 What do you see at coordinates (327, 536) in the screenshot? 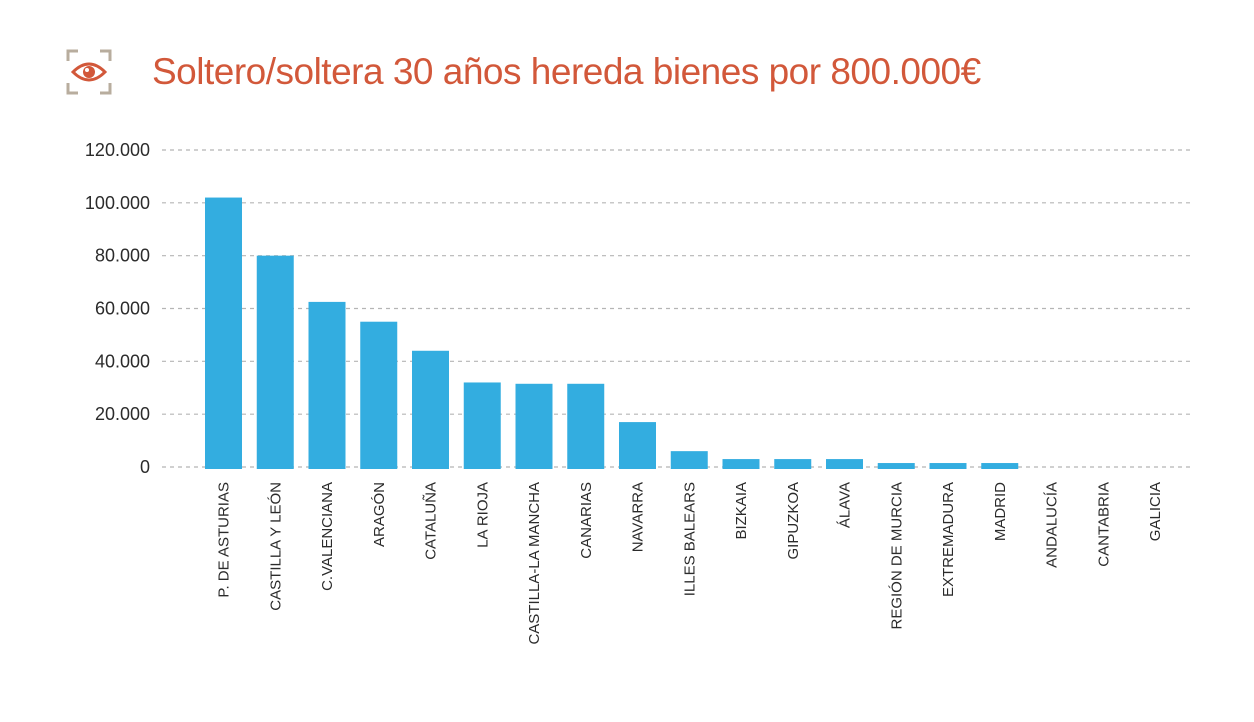
I see `x-tick-label: C.VALENCIANA` at bounding box center [327, 536].